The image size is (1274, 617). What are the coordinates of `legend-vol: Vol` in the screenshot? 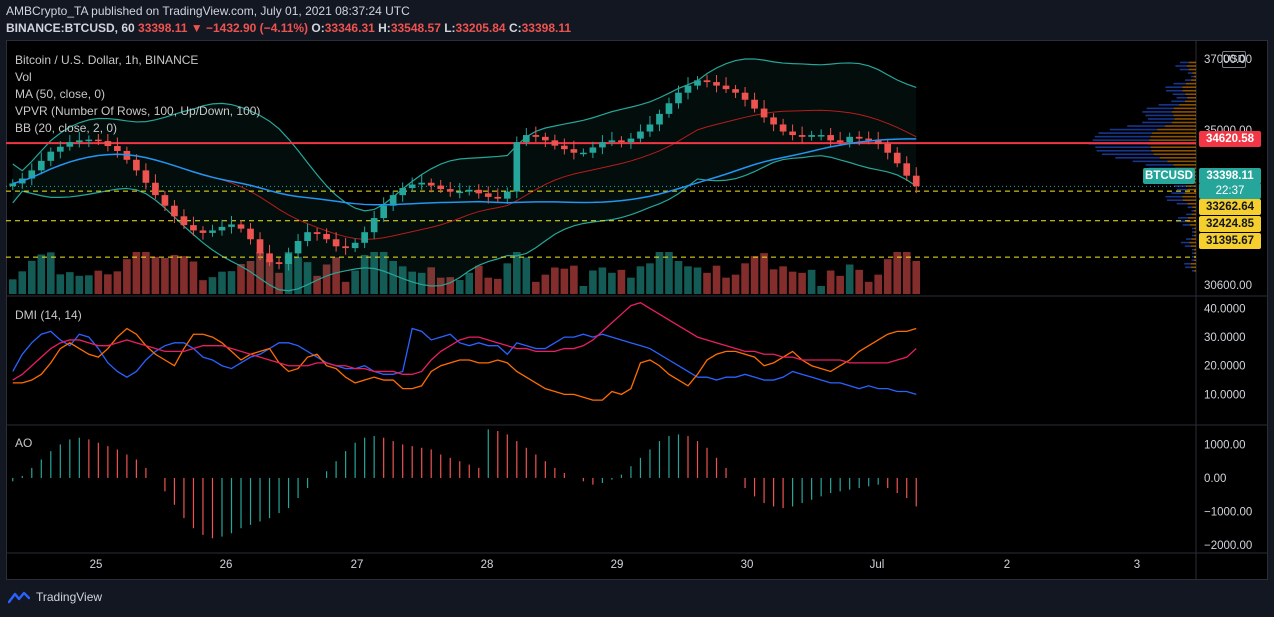 It's located at (23, 77).